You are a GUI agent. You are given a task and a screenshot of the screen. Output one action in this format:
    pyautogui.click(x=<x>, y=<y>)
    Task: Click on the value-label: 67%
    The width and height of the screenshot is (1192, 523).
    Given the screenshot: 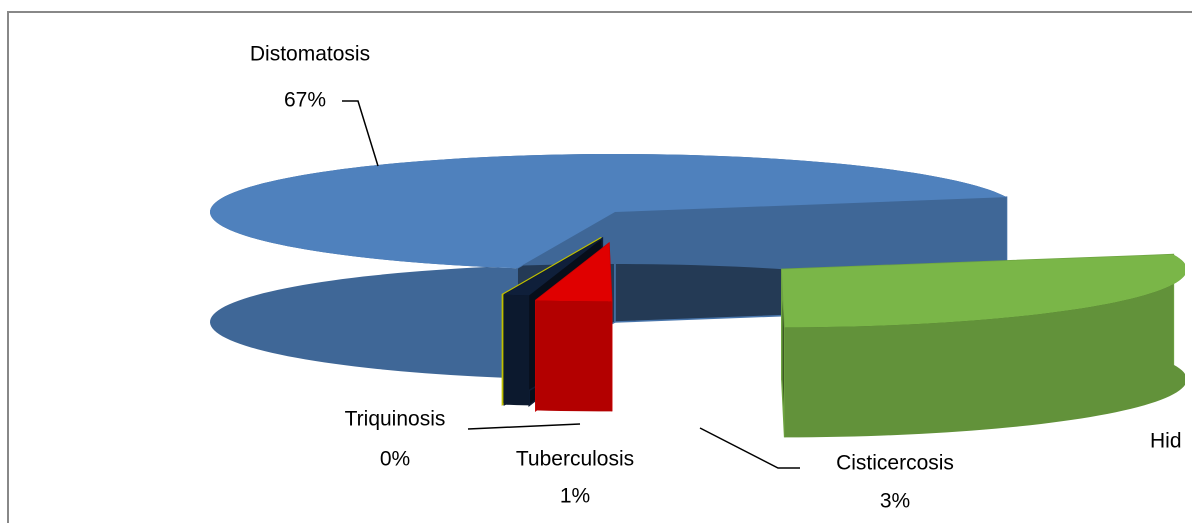 What is the action you would take?
    pyautogui.click(x=305, y=100)
    